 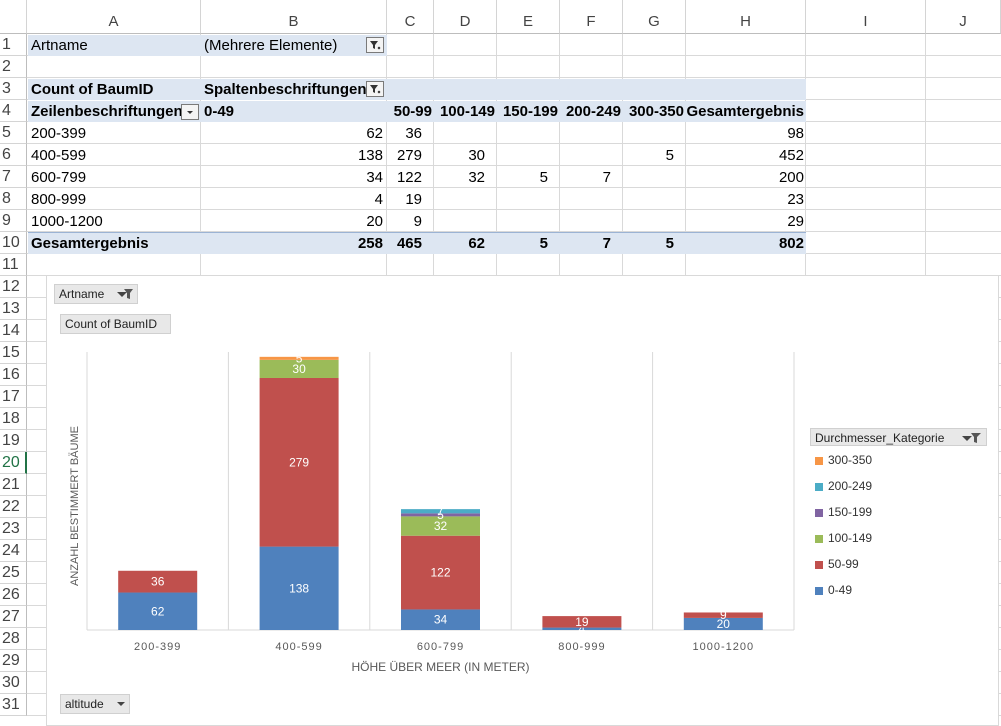 I want to click on row-header: 2, so click(x=13, y=67).